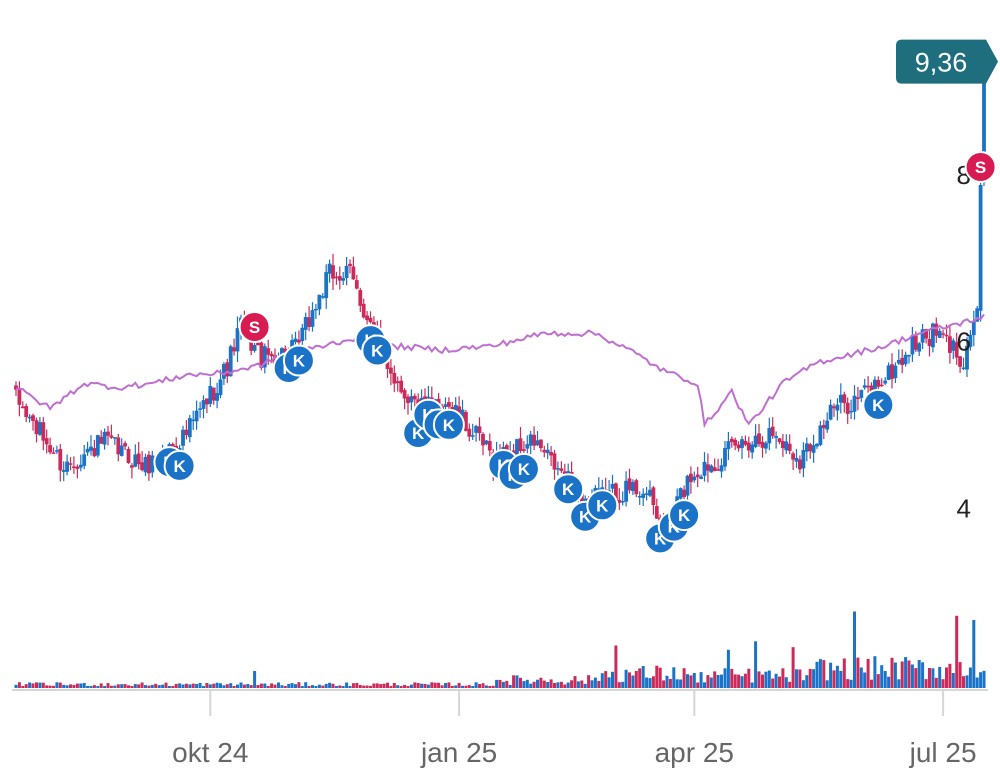 This screenshot has width=1000, height=779. What do you see at coordinates (943, 752) in the screenshot?
I see `x-tick-label: jul 25` at bounding box center [943, 752].